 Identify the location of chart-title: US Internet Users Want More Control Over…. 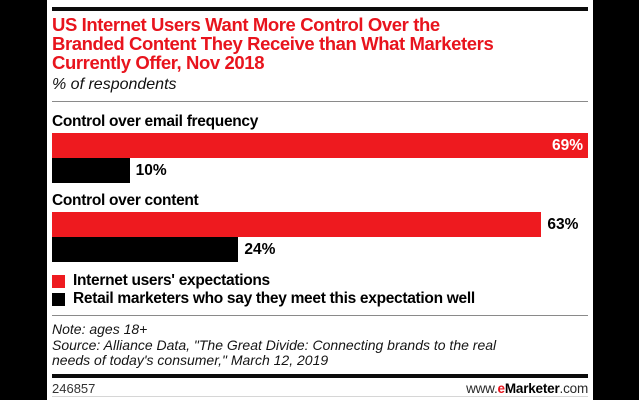
(320, 43).